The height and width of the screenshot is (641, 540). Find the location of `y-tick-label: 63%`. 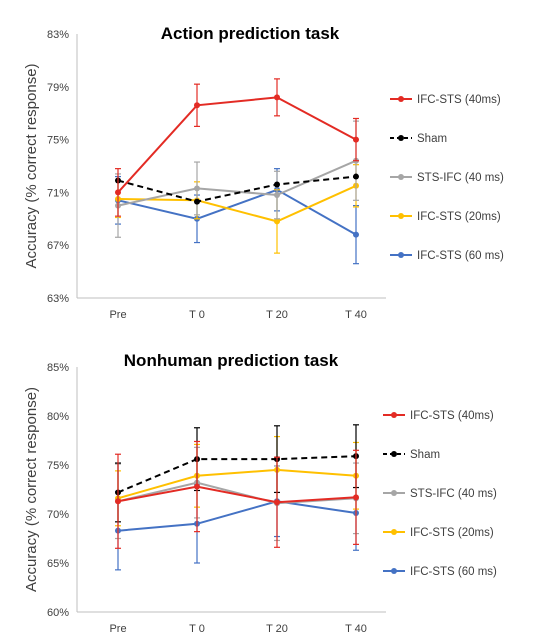

y-tick-label: 63% is located at coordinates (58, 299).